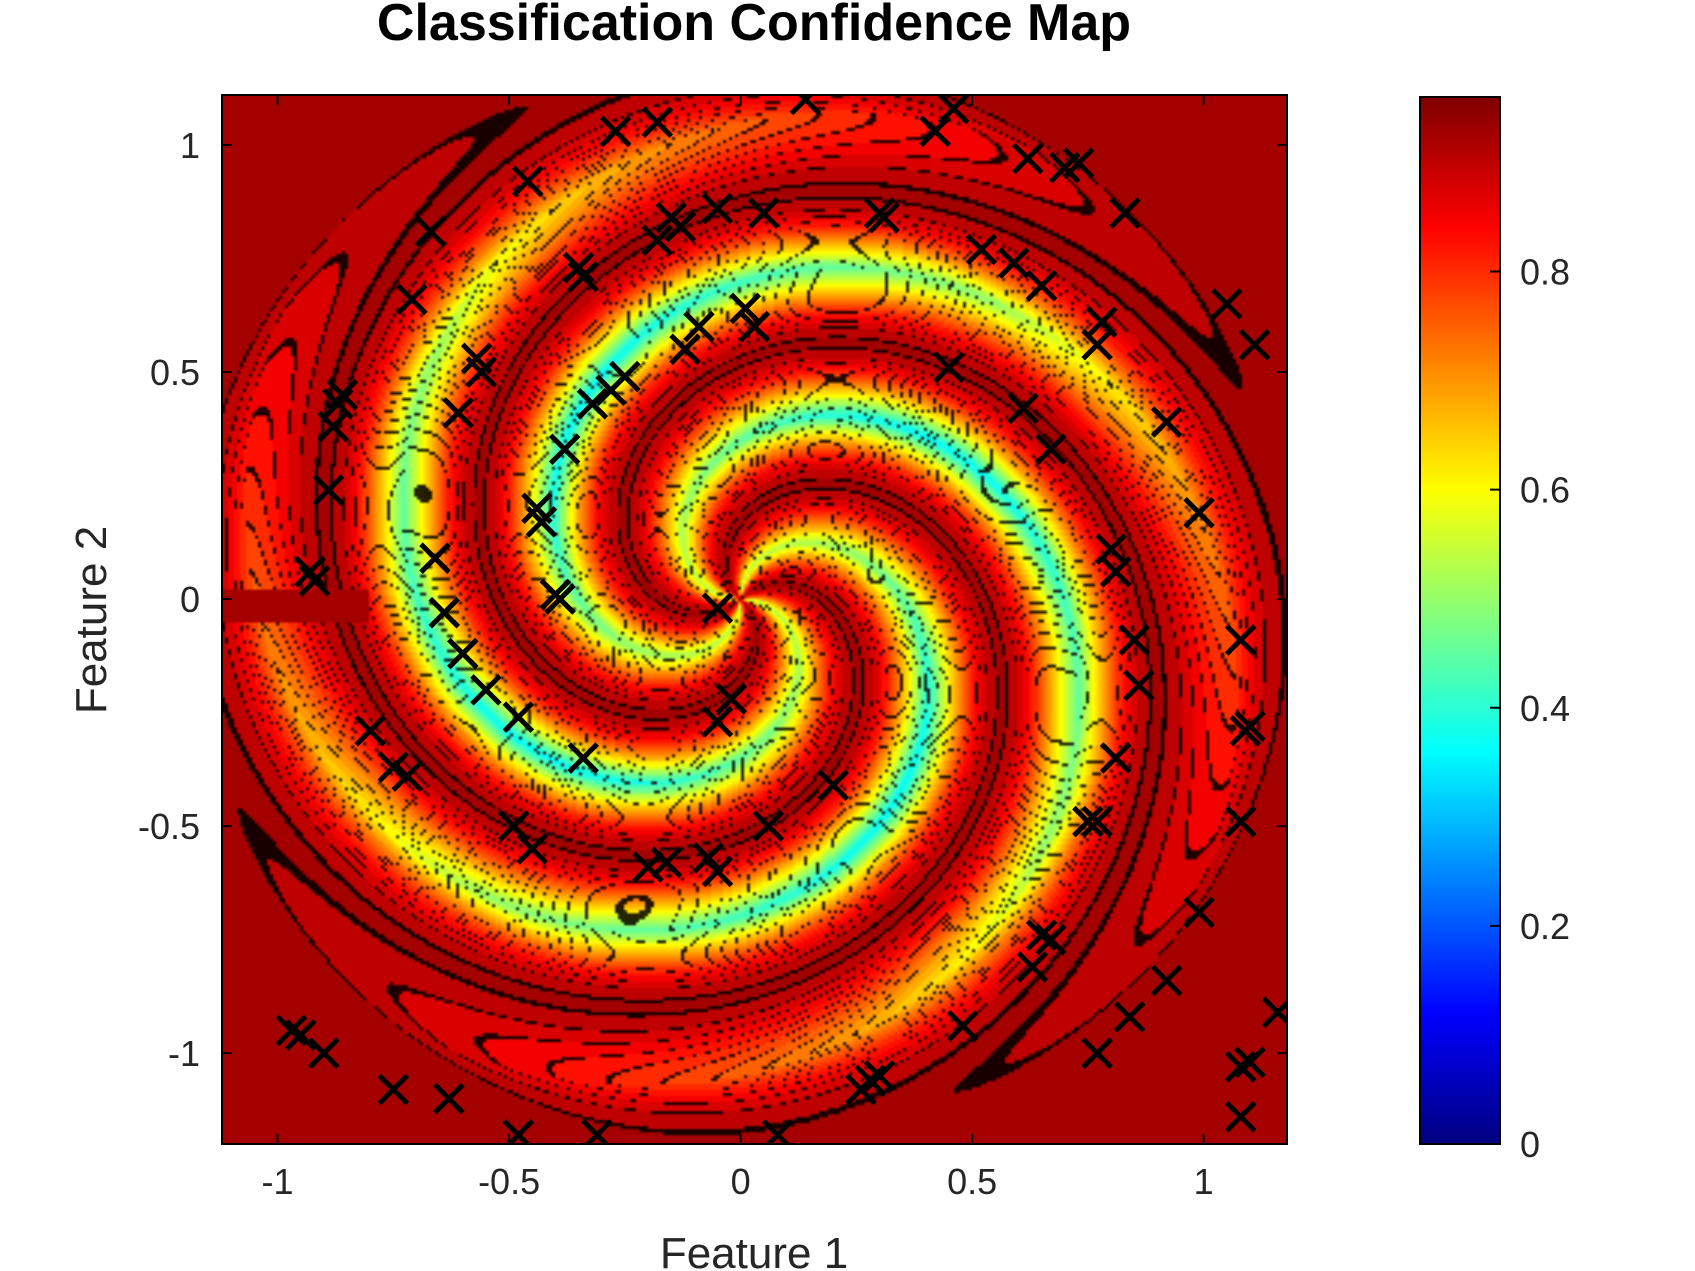  What do you see at coordinates (190, 599) in the screenshot?
I see `y-tick-label: 0` at bounding box center [190, 599].